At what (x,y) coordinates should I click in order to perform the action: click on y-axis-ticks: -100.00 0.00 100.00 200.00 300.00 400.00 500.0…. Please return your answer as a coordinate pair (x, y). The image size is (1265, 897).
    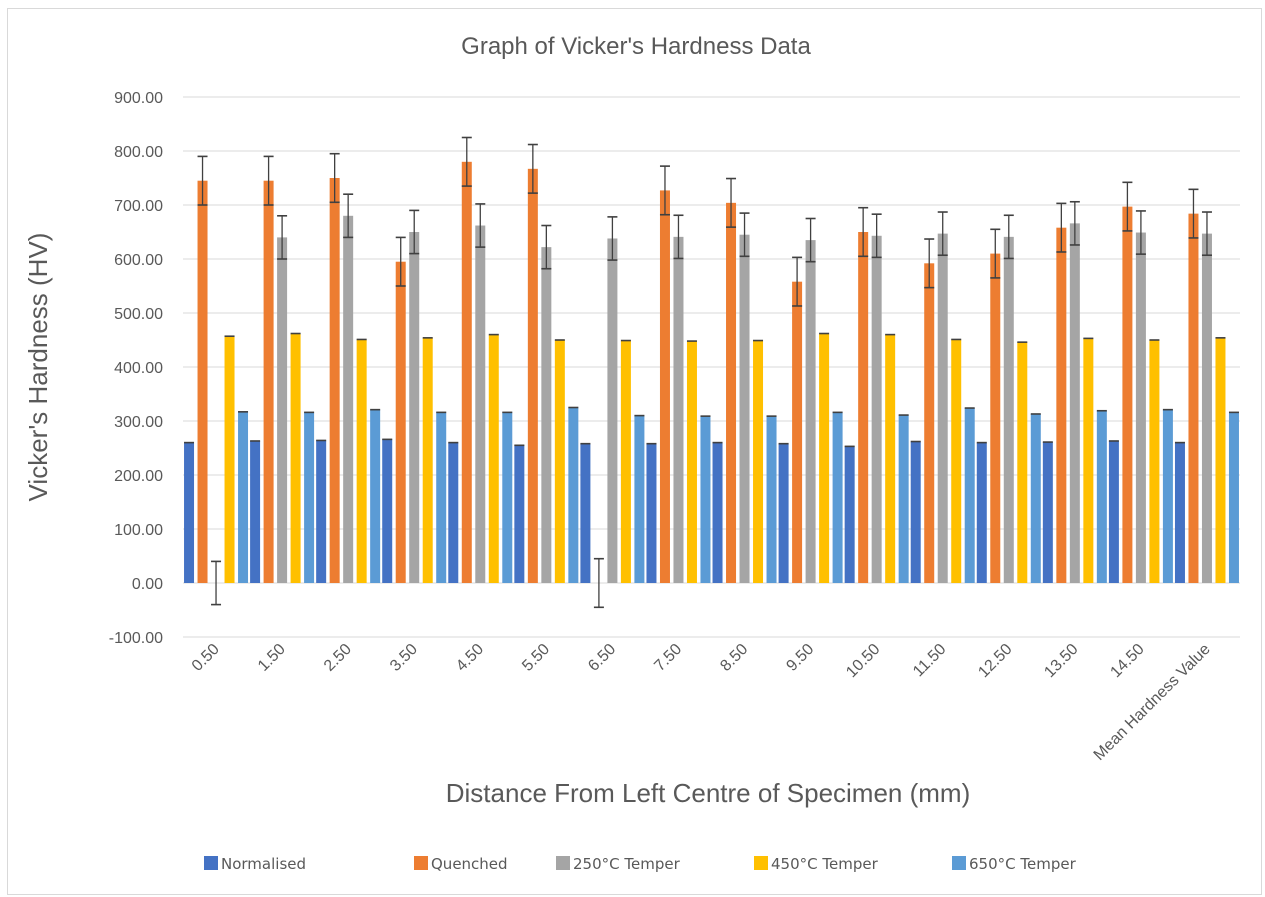
    Looking at the image, I should click on (136, 368).